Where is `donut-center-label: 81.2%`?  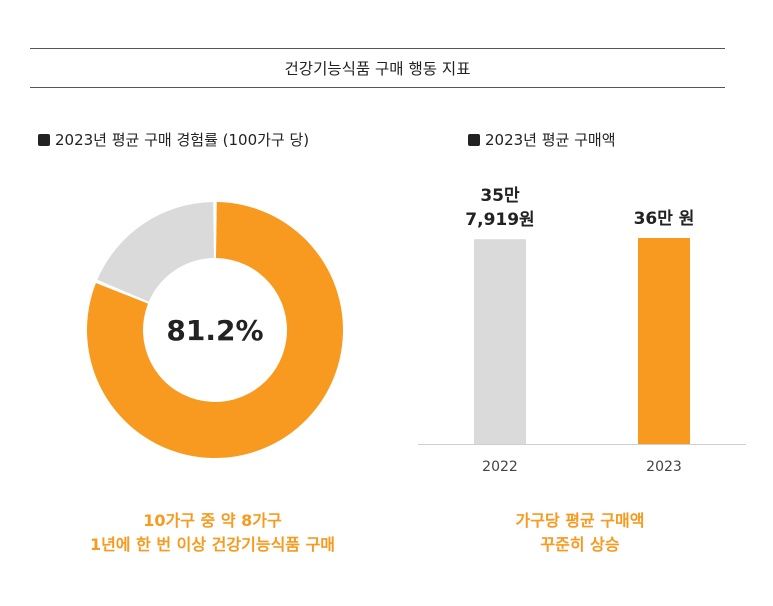
donut-center-label: 81.2% is located at coordinates (214, 330).